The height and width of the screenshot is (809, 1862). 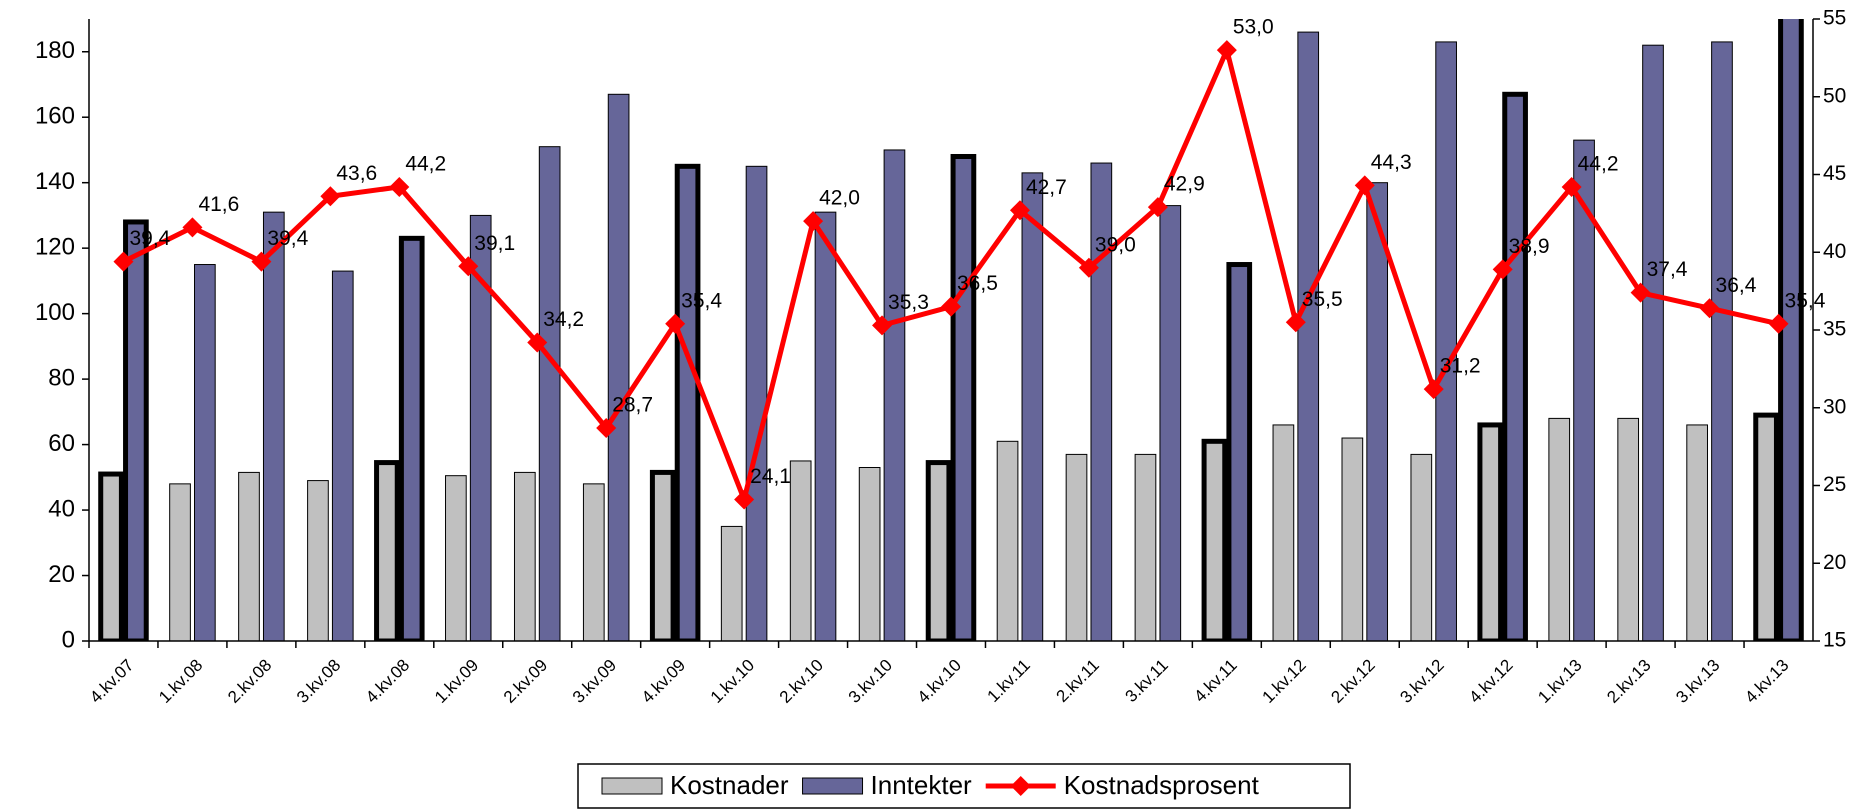 What do you see at coordinates (729, 785) in the screenshot?
I see `legend-label: Kostnader` at bounding box center [729, 785].